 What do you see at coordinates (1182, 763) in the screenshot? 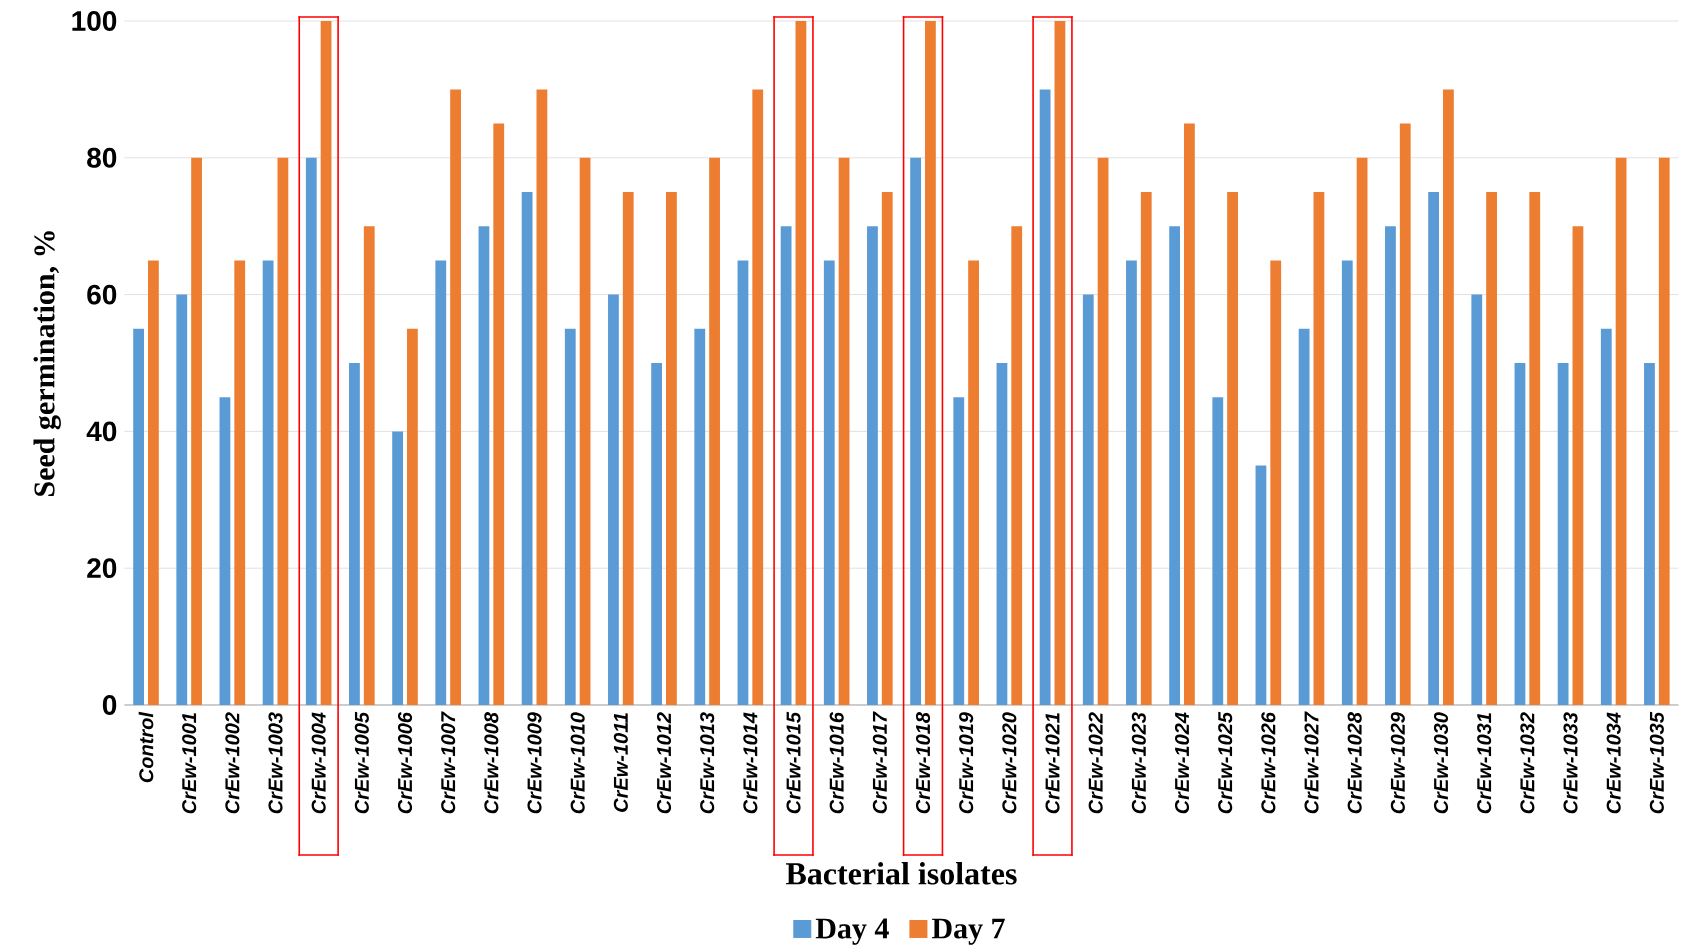
I see `x-tick-label: CrEw-1024` at bounding box center [1182, 763].